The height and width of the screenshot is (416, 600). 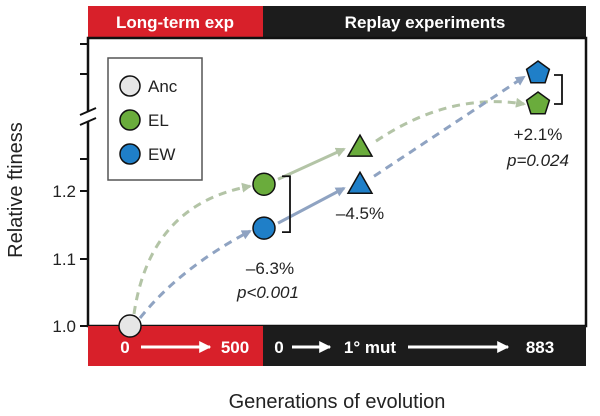 What do you see at coordinates (538, 72) in the screenshot?
I see `point-ew-gen883` at bounding box center [538, 72].